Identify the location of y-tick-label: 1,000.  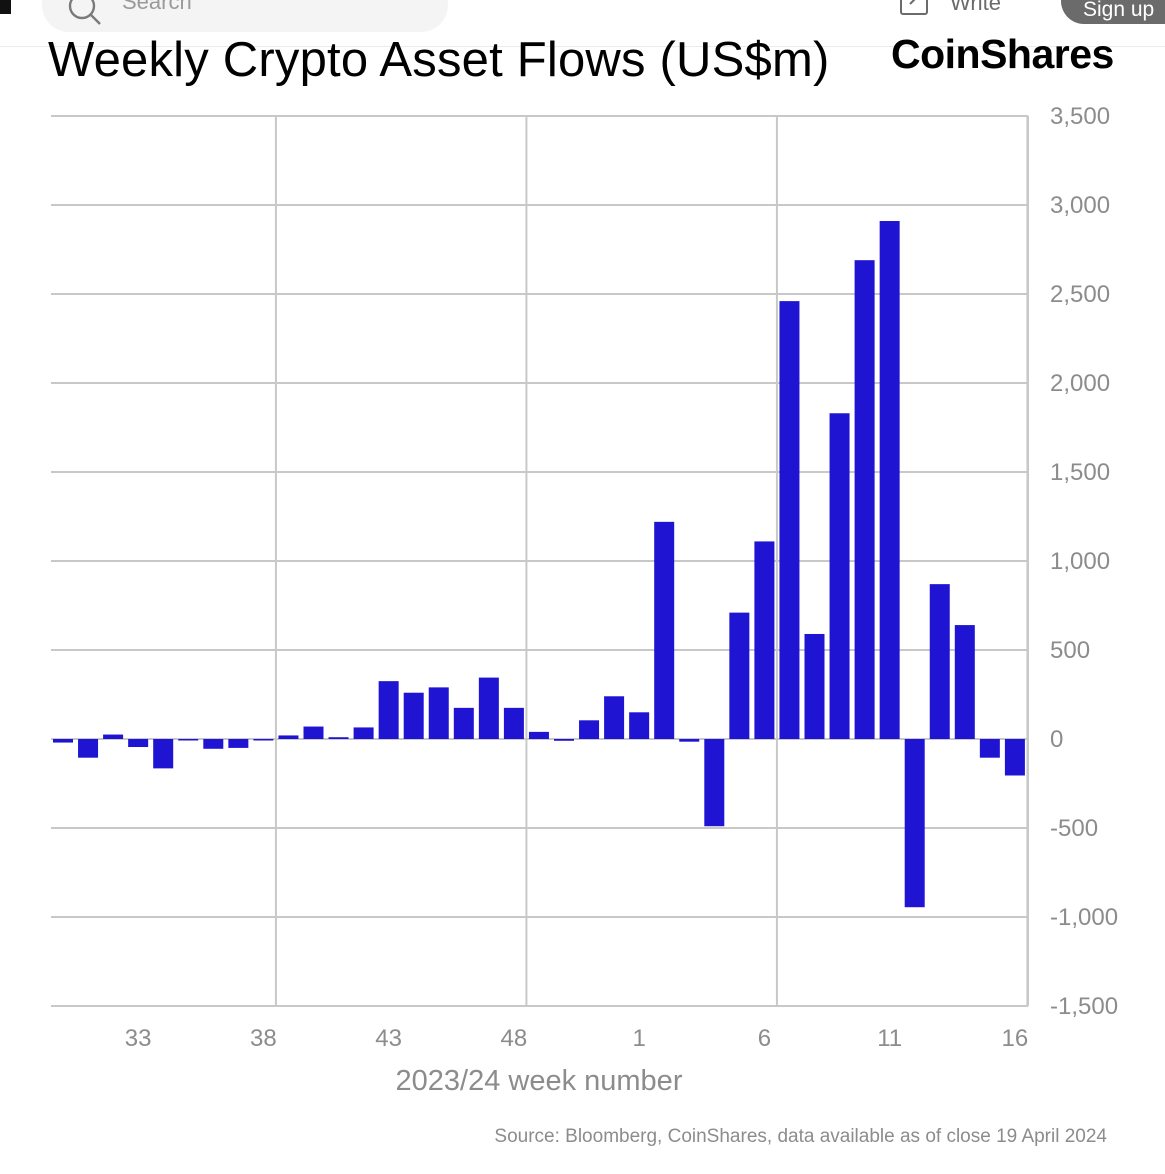
(1080, 561).